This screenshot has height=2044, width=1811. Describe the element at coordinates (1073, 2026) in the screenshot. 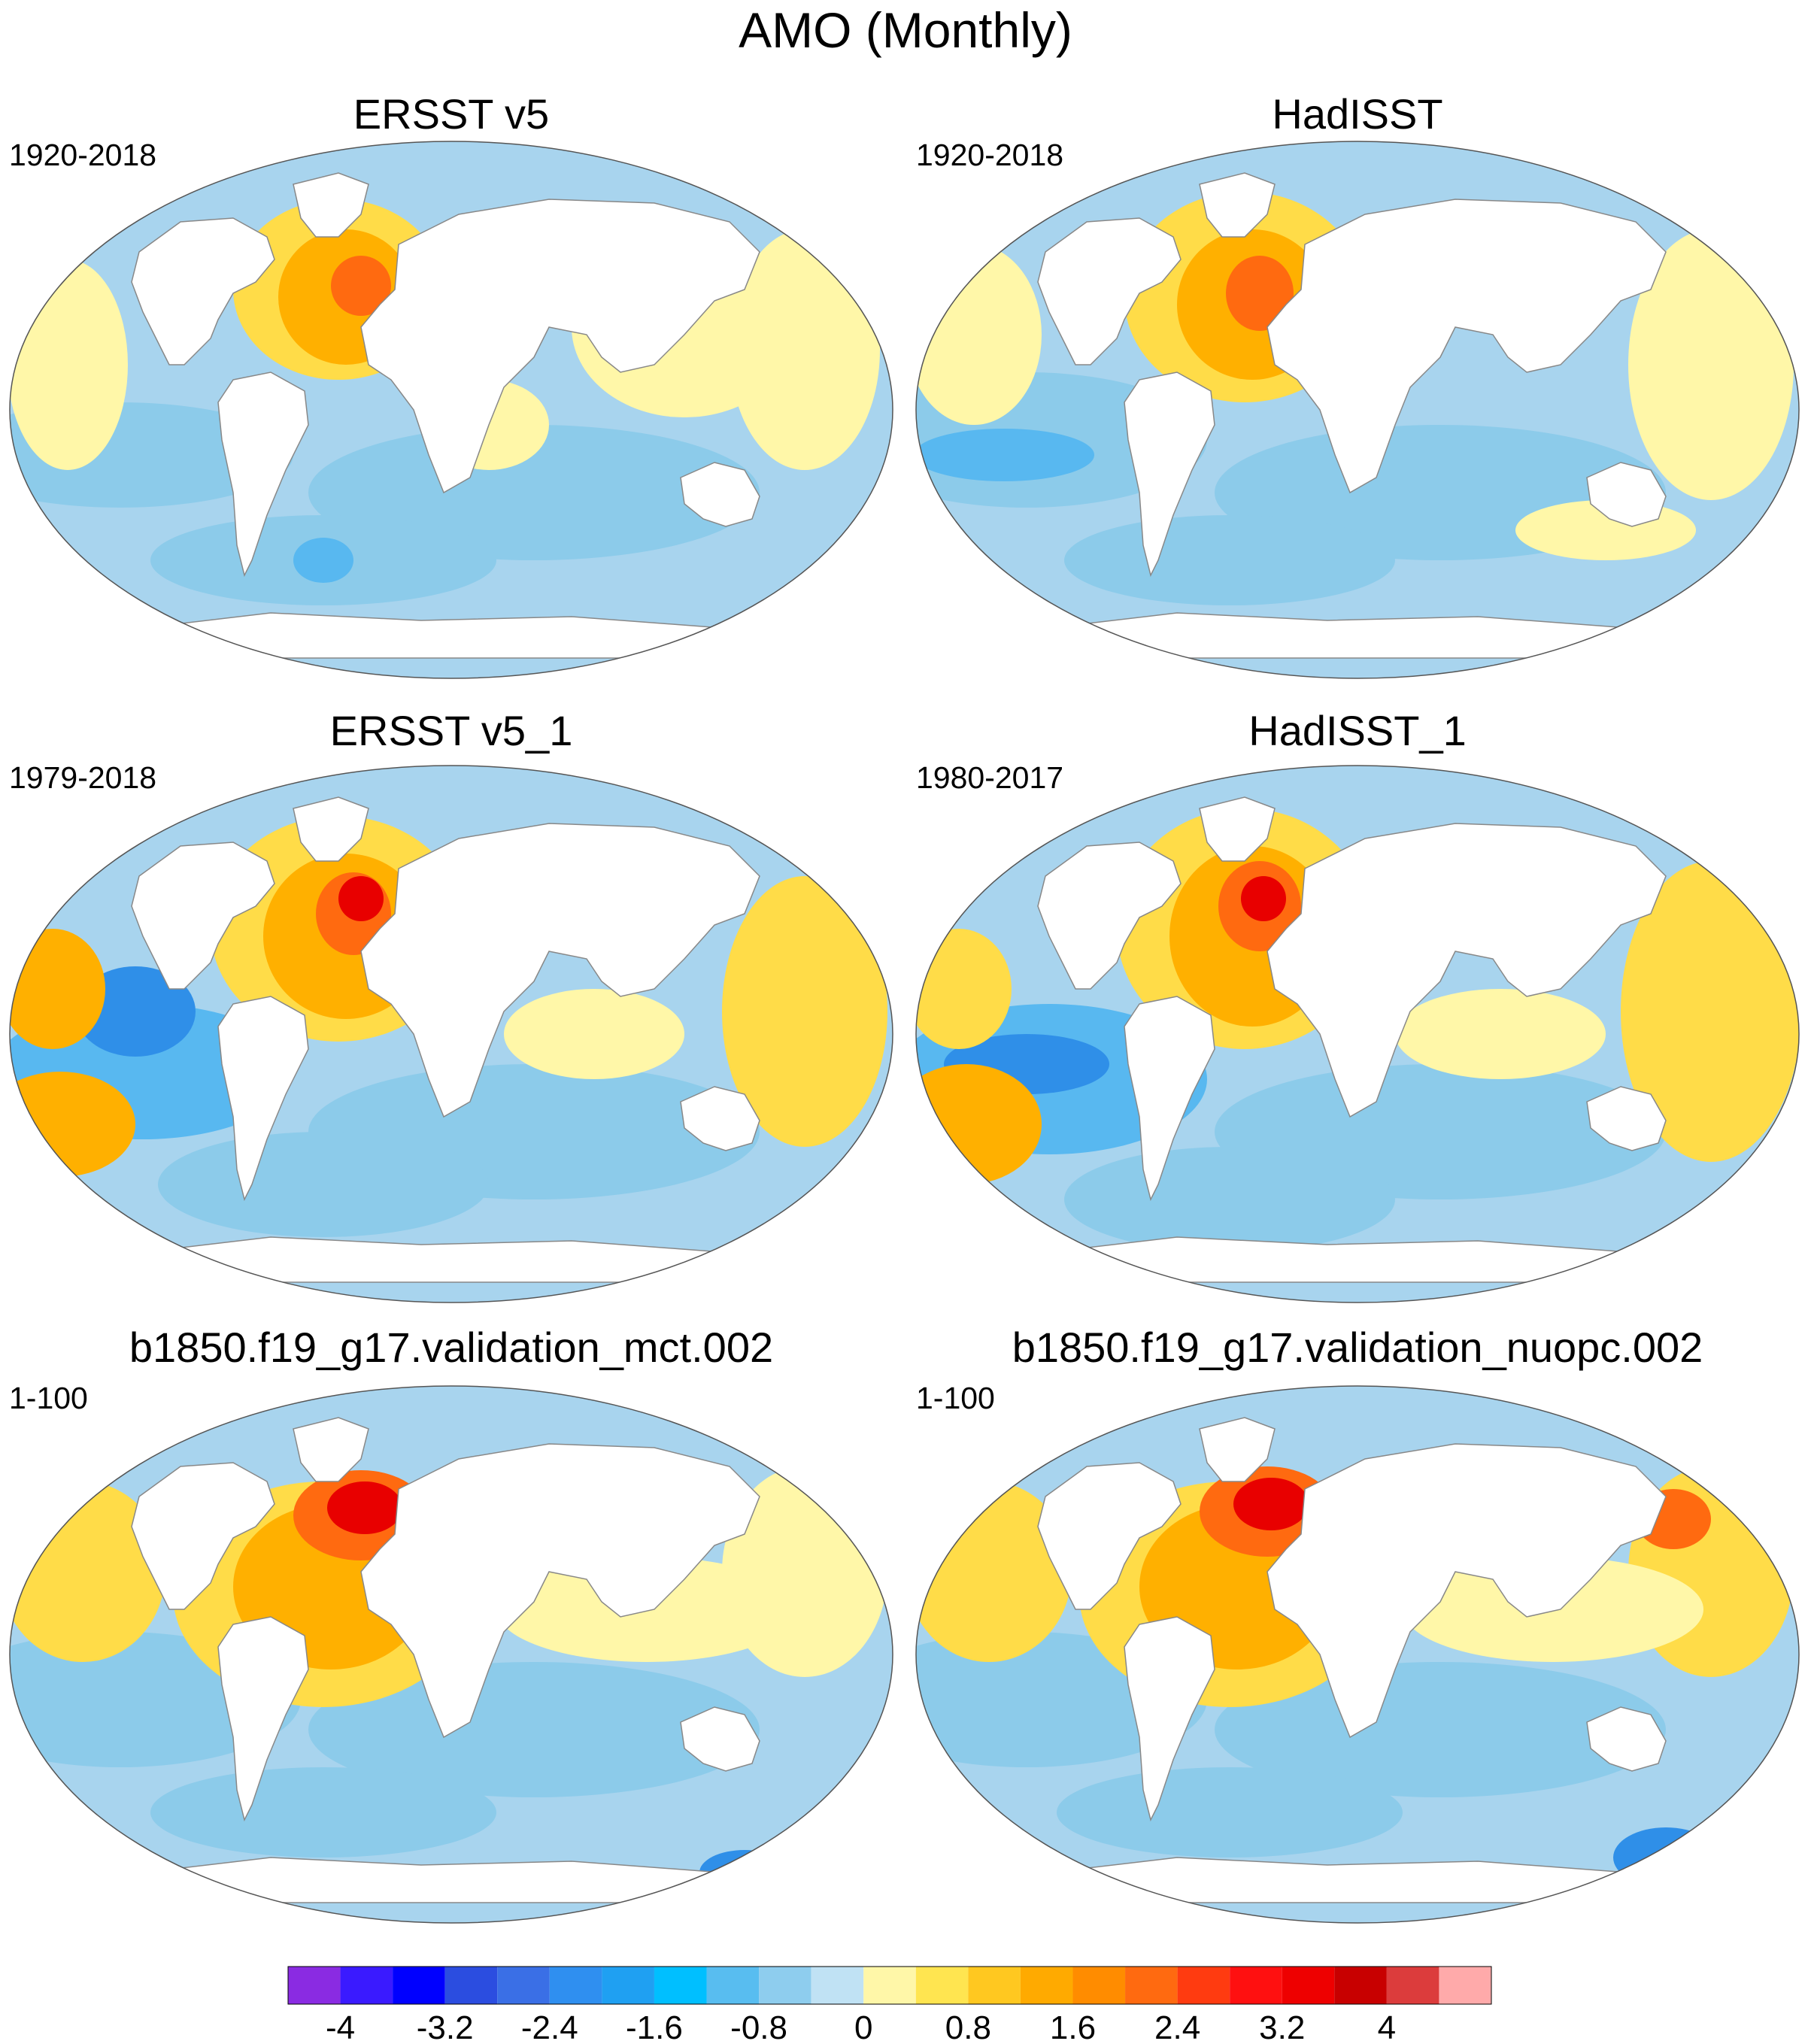

I see `colorbar-tick-label: 1.6` at that location.